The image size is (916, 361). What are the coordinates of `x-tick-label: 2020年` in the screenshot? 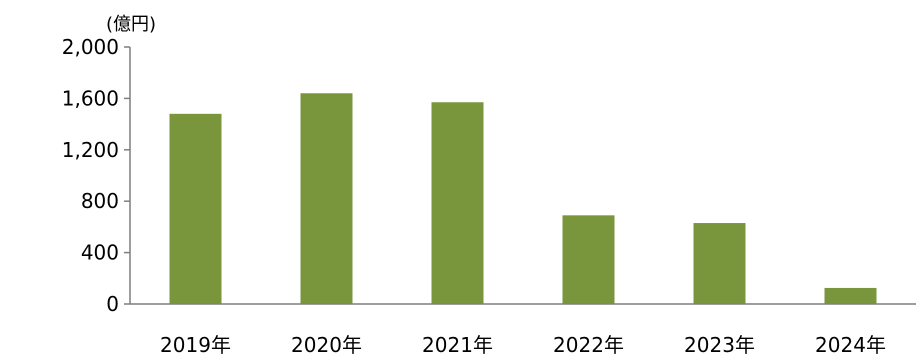 It's located at (326, 345).